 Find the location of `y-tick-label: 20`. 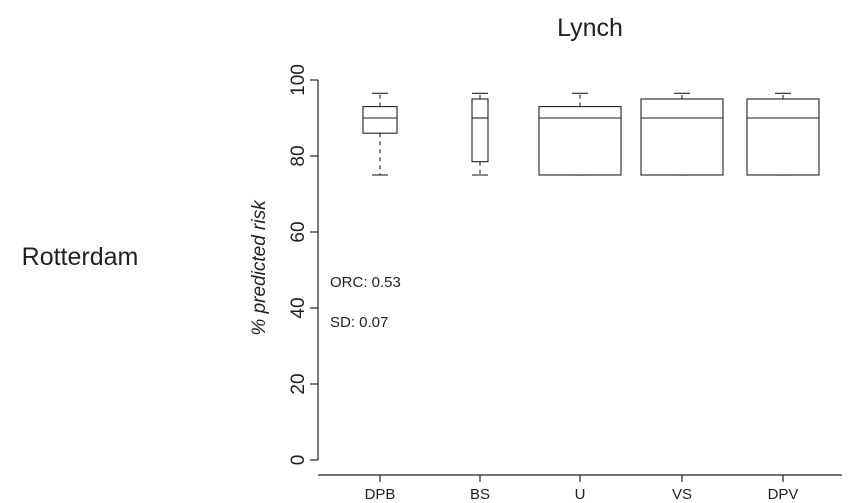

y-tick-label: 20 is located at coordinates (298, 383).